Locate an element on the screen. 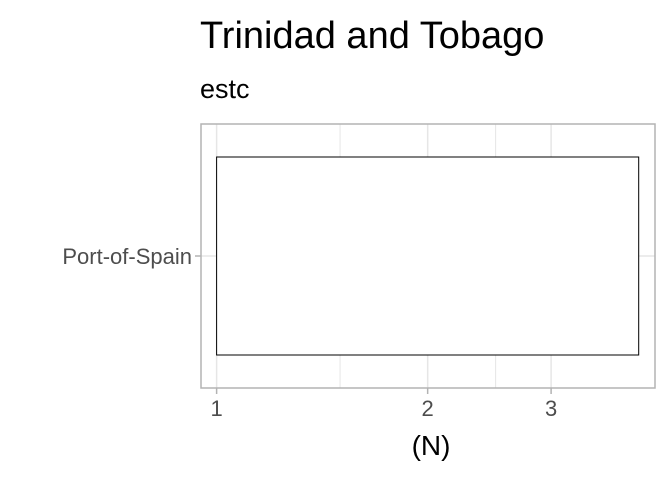  x-tick-label: 2 is located at coordinates (428, 408).